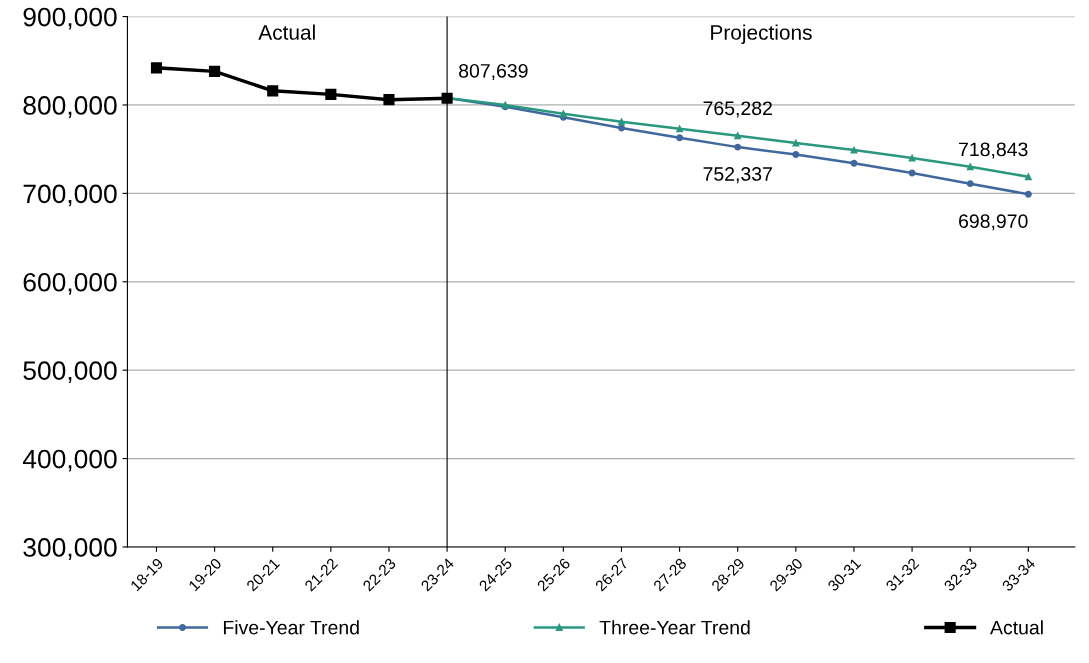 This screenshot has width=1089, height=663. Describe the element at coordinates (70, 195) in the screenshot. I see `y-tick-label: 700,000` at that location.